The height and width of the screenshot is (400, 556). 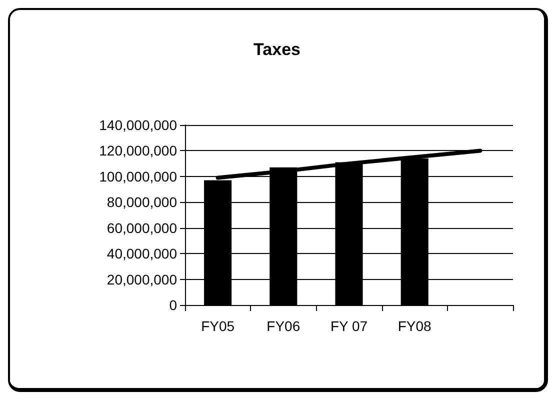 I want to click on y-tick-label: 20,000,000, so click(x=142, y=279).